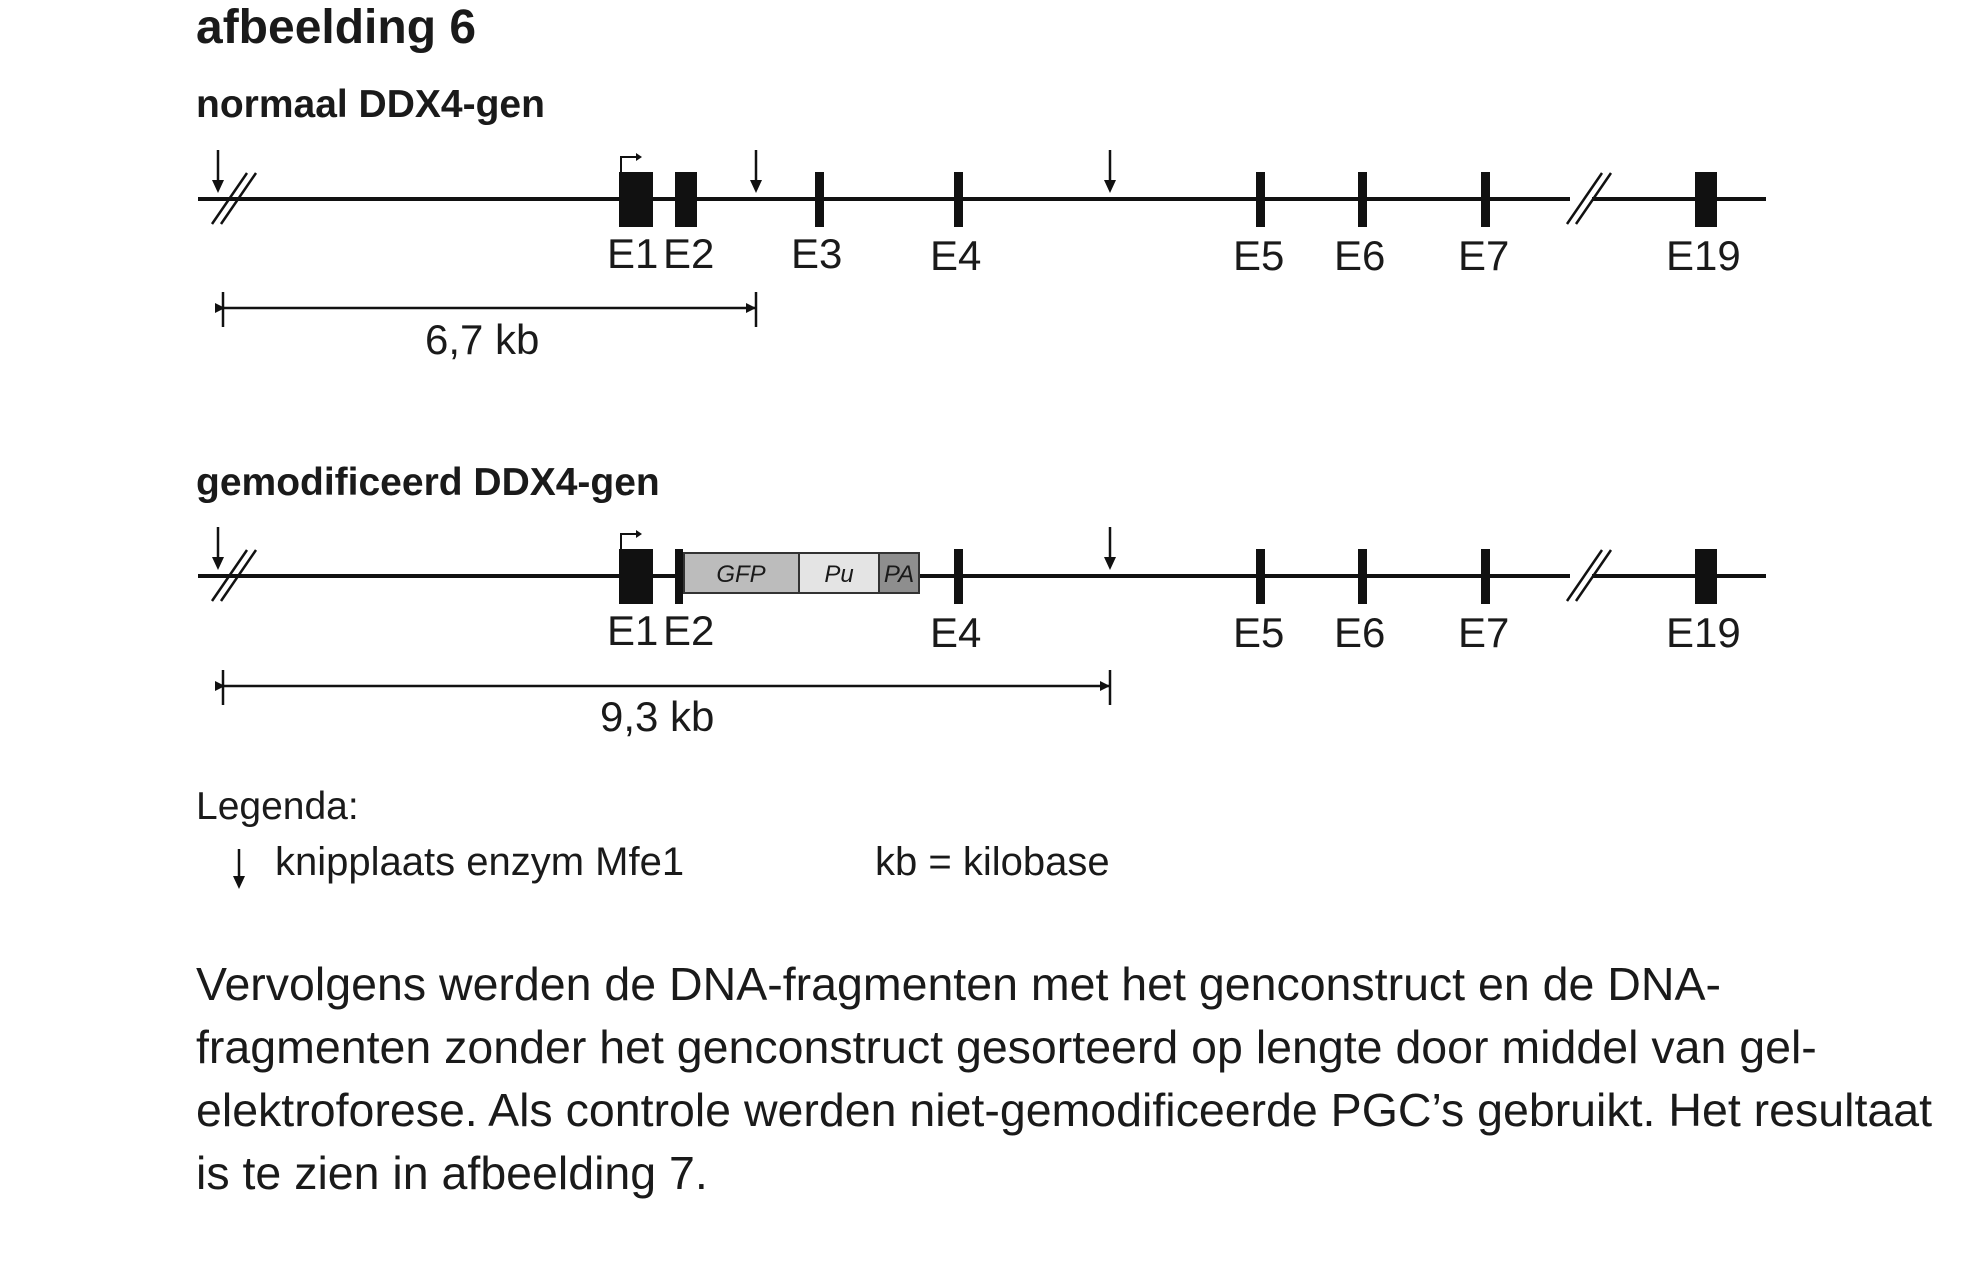 The image size is (1964, 1267). I want to click on normal-gene-track: E1 E2 E3 E4 E5 E6 E7 E19, so click(982, 214).